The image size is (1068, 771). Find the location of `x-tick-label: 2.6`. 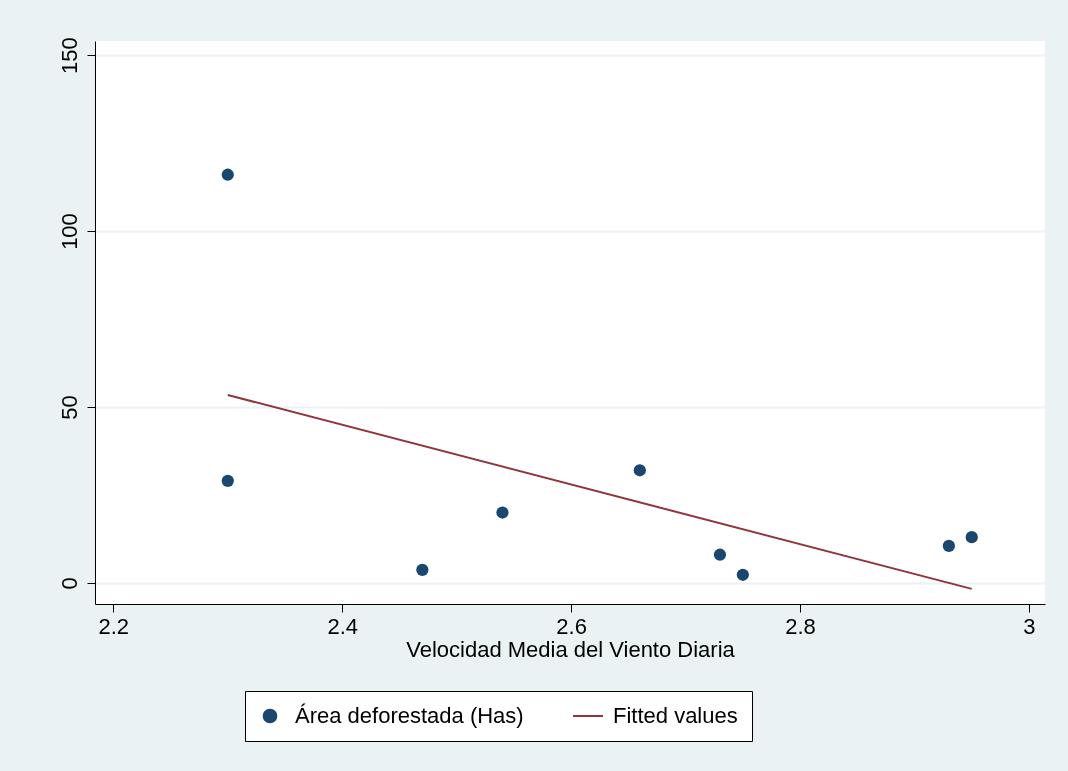

x-tick-label: 2.6 is located at coordinates (571, 626).